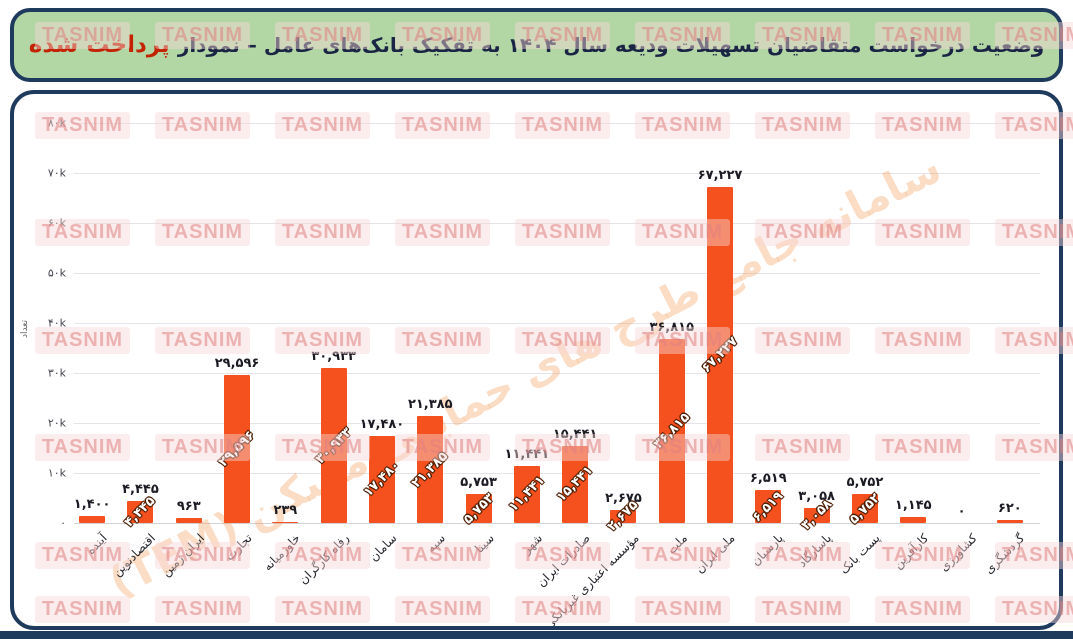 The height and width of the screenshot is (639, 1073). I want to click on bottom-border-strip, so click(536, 635).